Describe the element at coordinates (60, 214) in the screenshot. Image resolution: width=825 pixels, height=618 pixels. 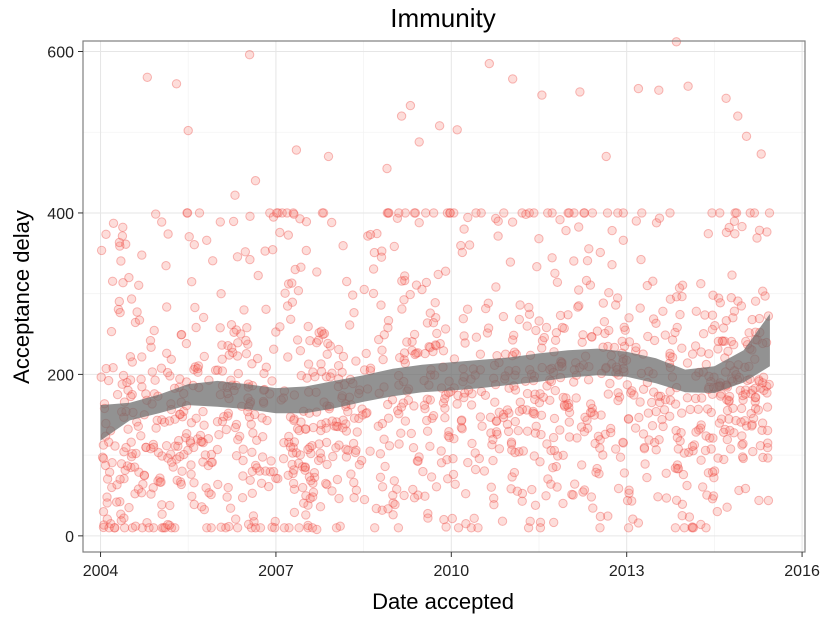
I see `y-tick-label: 400` at that location.